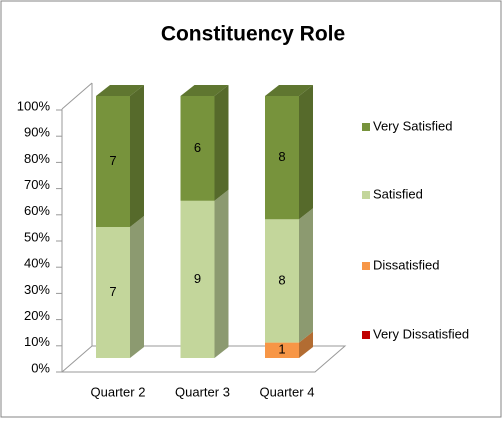 The image size is (504, 426). Describe the element at coordinates (37, 132) in the screenshot. I see `y-tick-label: 90%` at that location.